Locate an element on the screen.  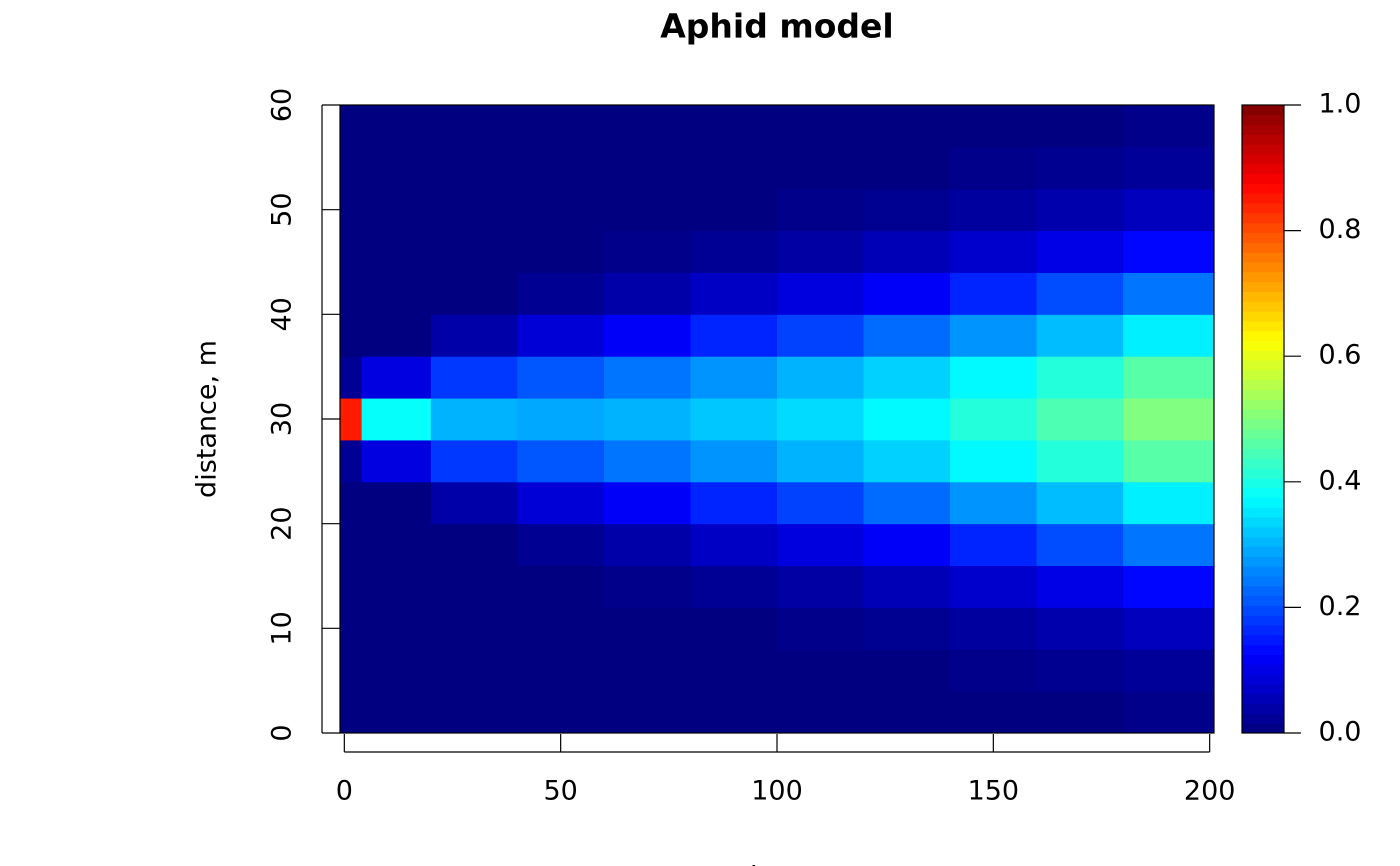
colorbar-tick-label: 0.0 is located at coordinates (1340, 732).